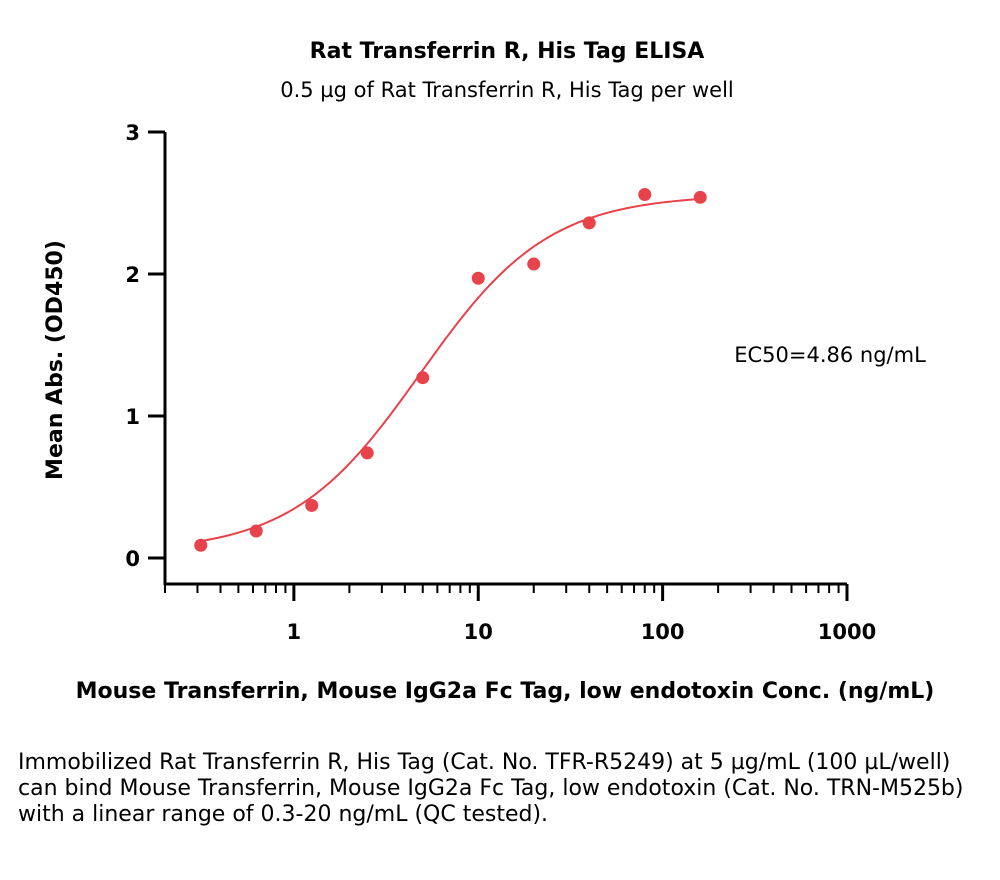  Describe the element at coordinates (830, 355) in the screenshot. I see `ec50-annotation: EC50=4.86 ng/mL` at that location.